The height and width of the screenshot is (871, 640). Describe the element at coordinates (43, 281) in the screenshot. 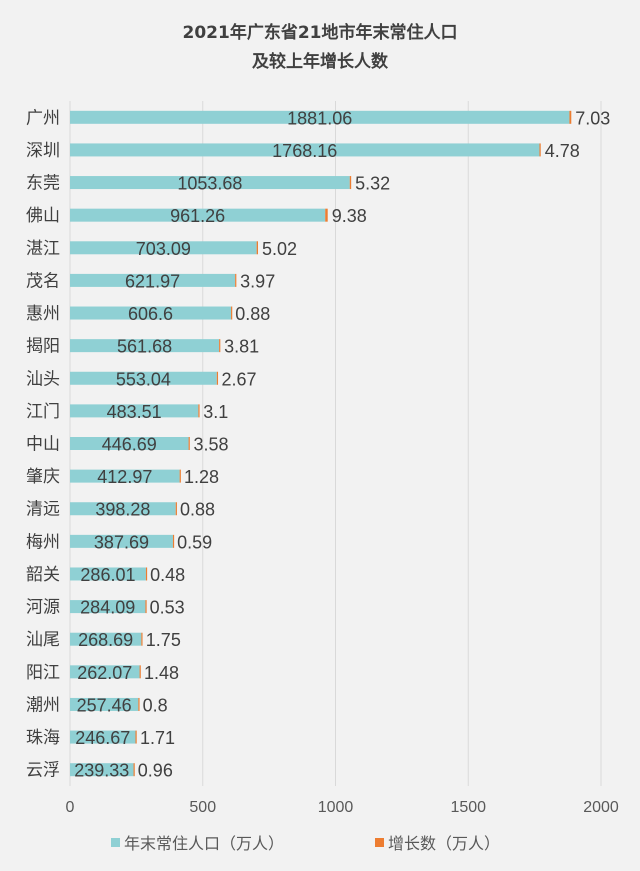

I see `category-label: 茂名` at that location.